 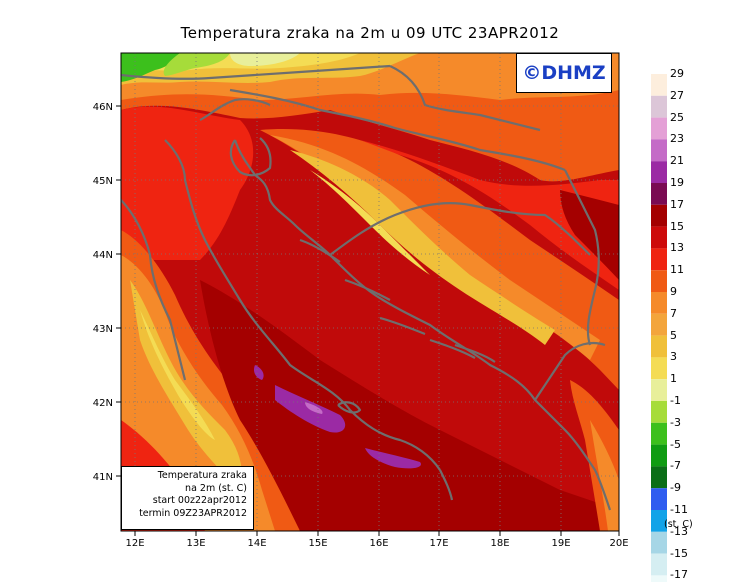 I want to click on lat-label-45n: 45N, so click(x=103, y=181).